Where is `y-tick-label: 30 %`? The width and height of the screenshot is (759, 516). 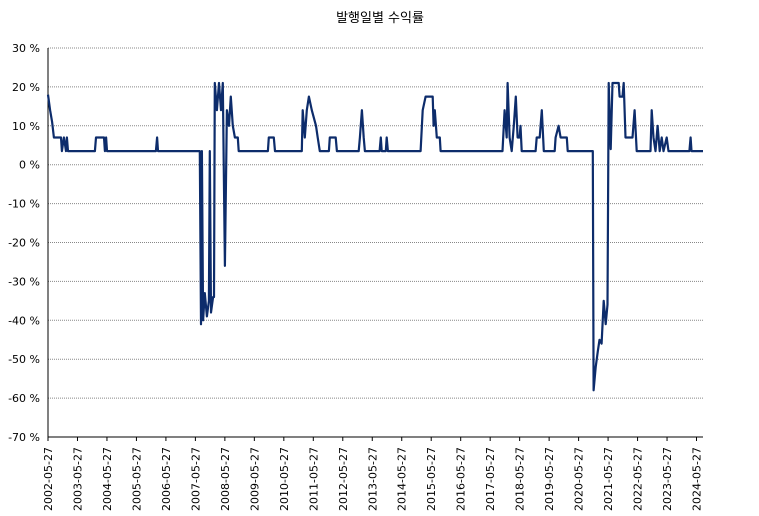
y-tick-label: 30 % is located at coordinates (26, 48).